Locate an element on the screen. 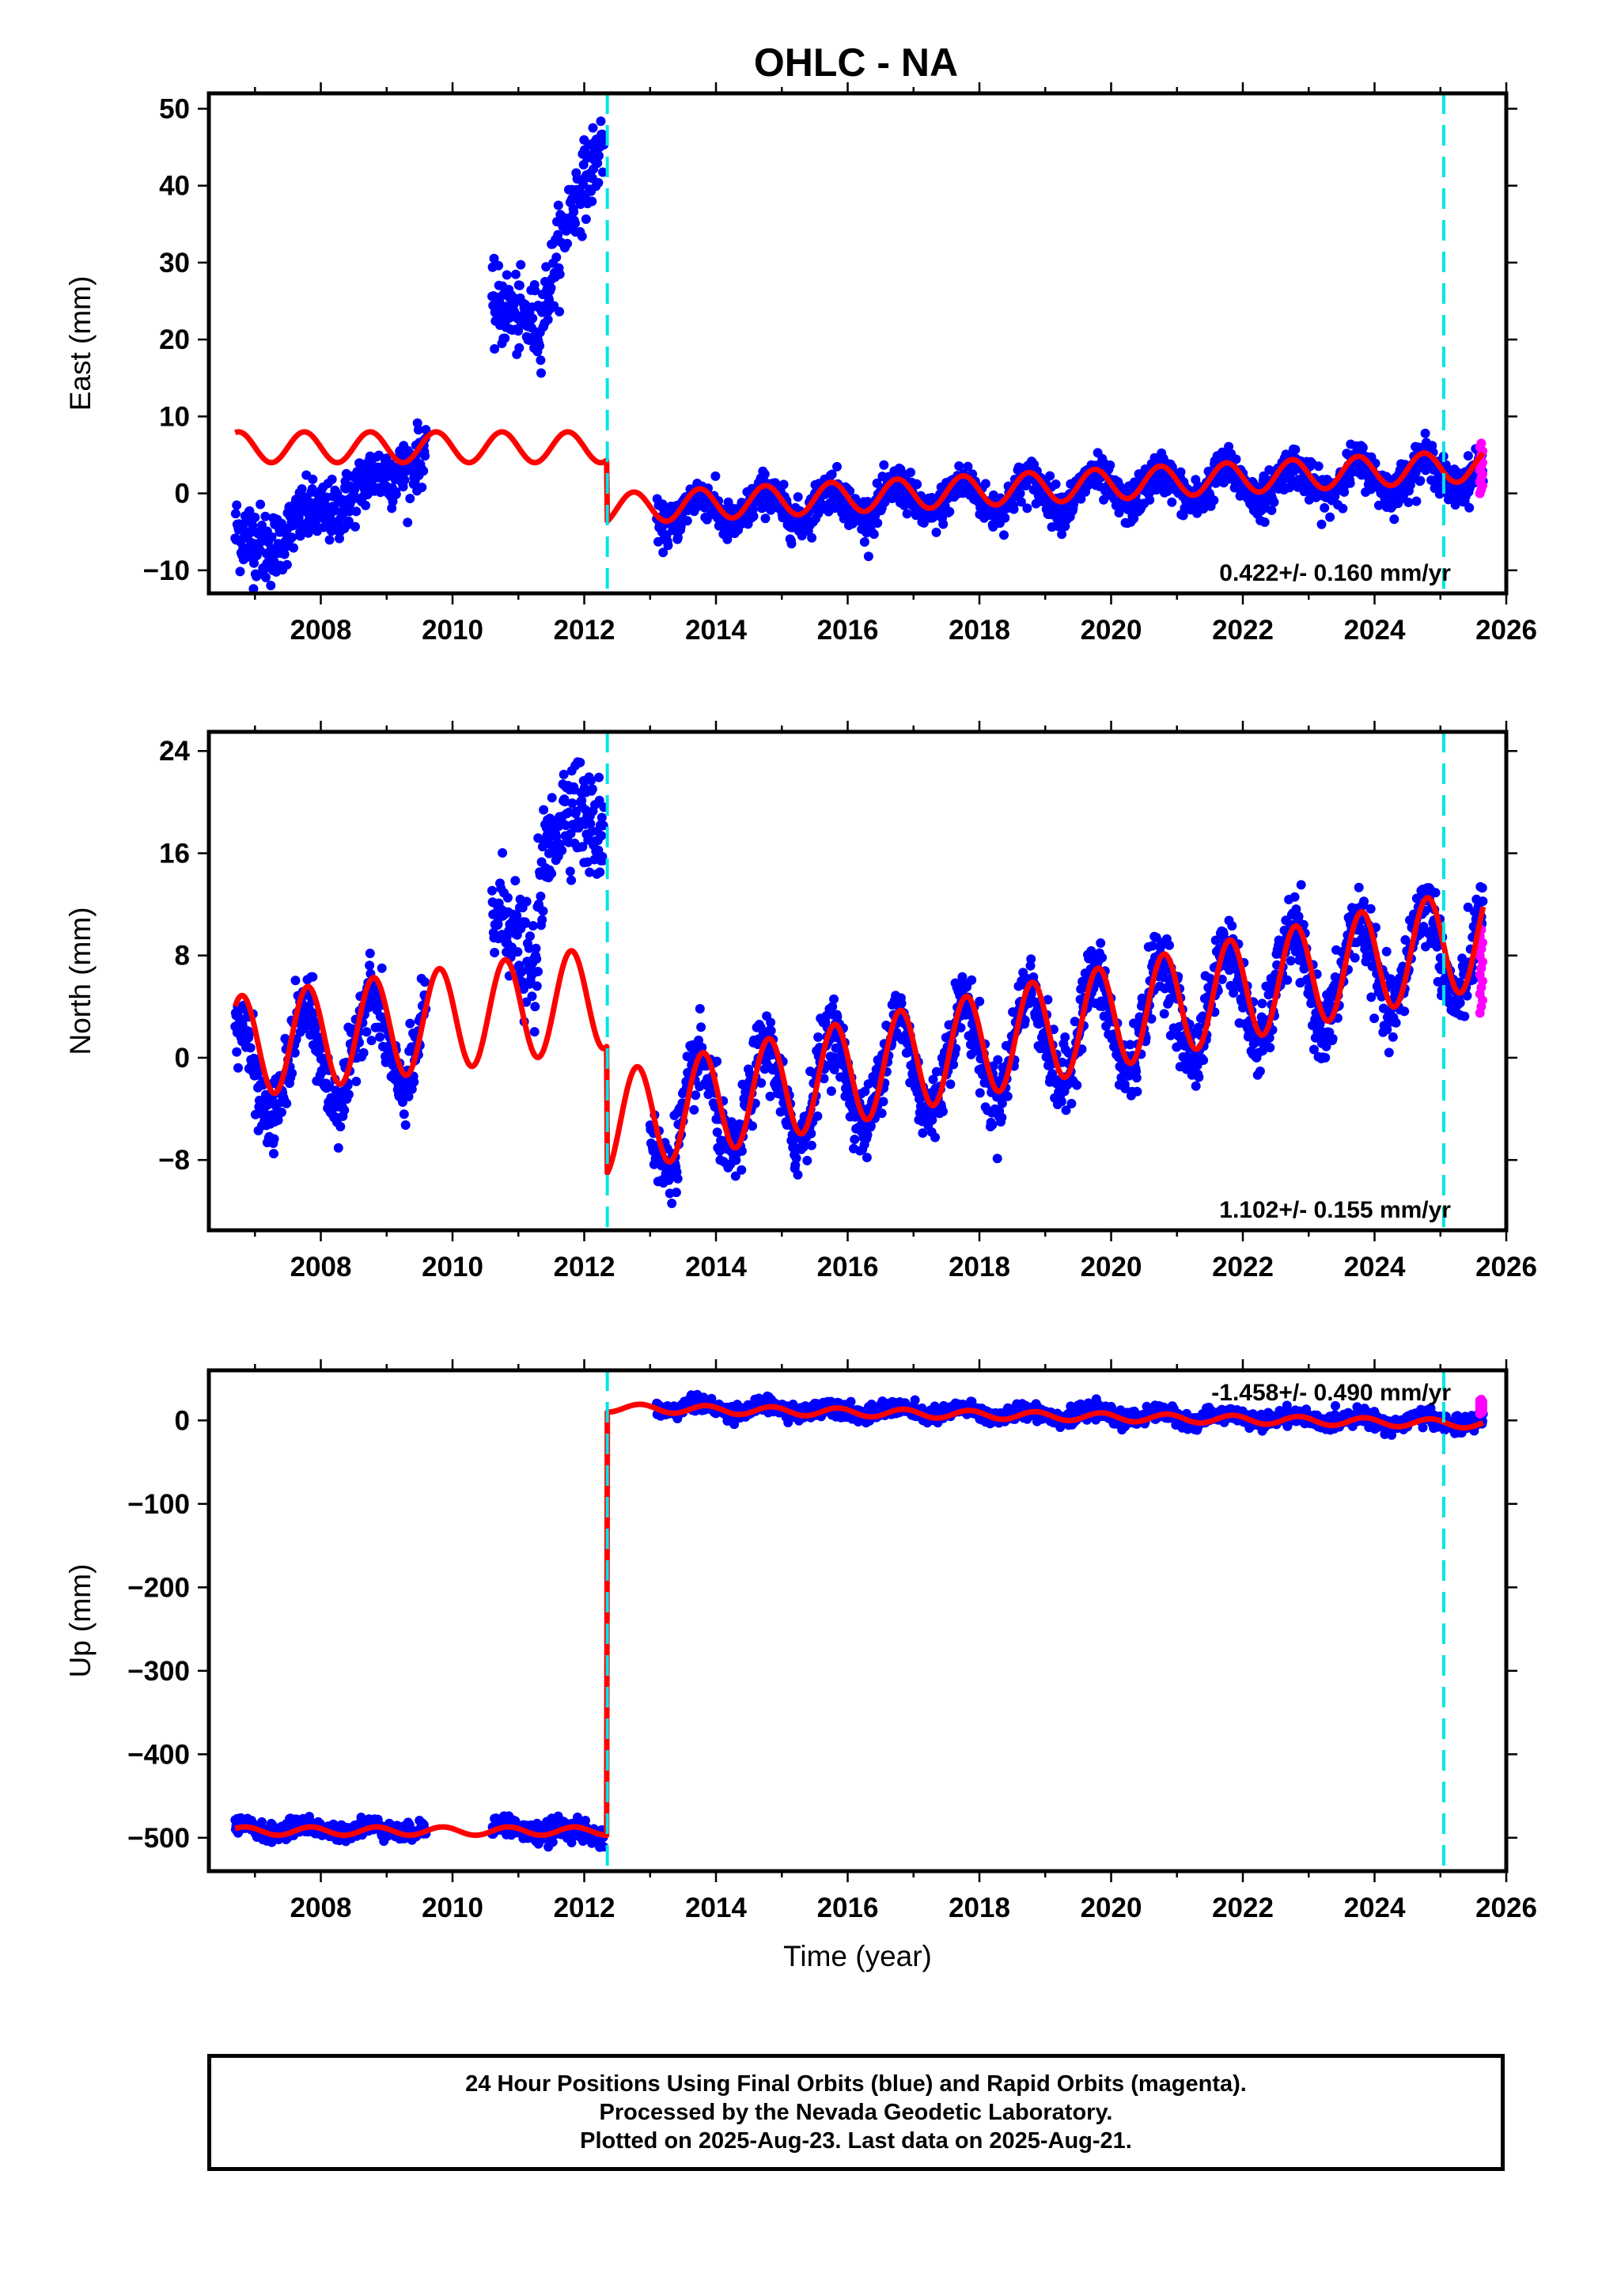 The image size is (1602, 2296). velocity-rate-label: 0.422+/- 0.160 mm/yr is located at coordinates (1335, 573).